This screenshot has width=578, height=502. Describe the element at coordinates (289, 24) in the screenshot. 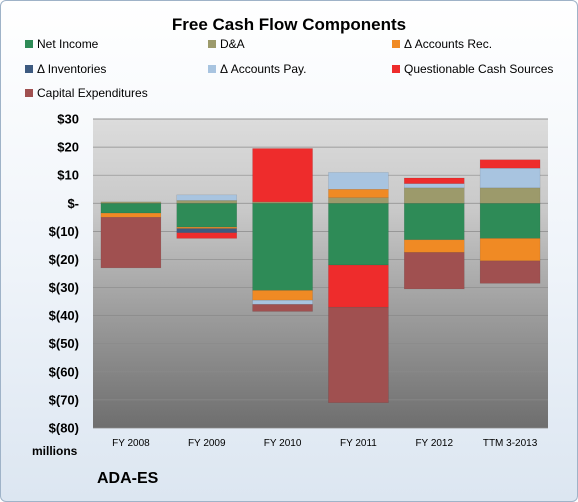

I see `chart-title: Free Cash Flow Components` at that location.